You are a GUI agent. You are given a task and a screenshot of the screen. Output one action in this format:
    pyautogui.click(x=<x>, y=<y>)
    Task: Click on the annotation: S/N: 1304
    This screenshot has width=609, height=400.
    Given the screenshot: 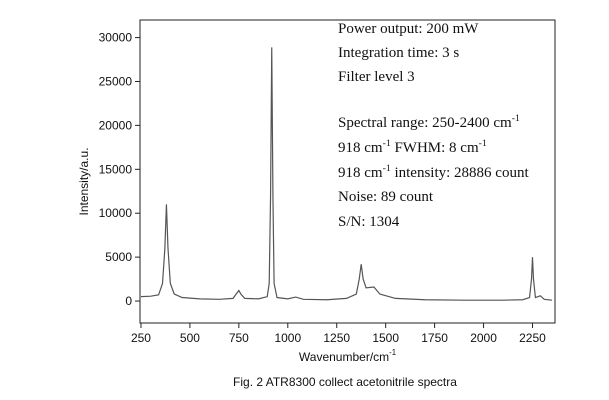 What is the action you would take?
    pyautogui.click(x=369, y=222)
    